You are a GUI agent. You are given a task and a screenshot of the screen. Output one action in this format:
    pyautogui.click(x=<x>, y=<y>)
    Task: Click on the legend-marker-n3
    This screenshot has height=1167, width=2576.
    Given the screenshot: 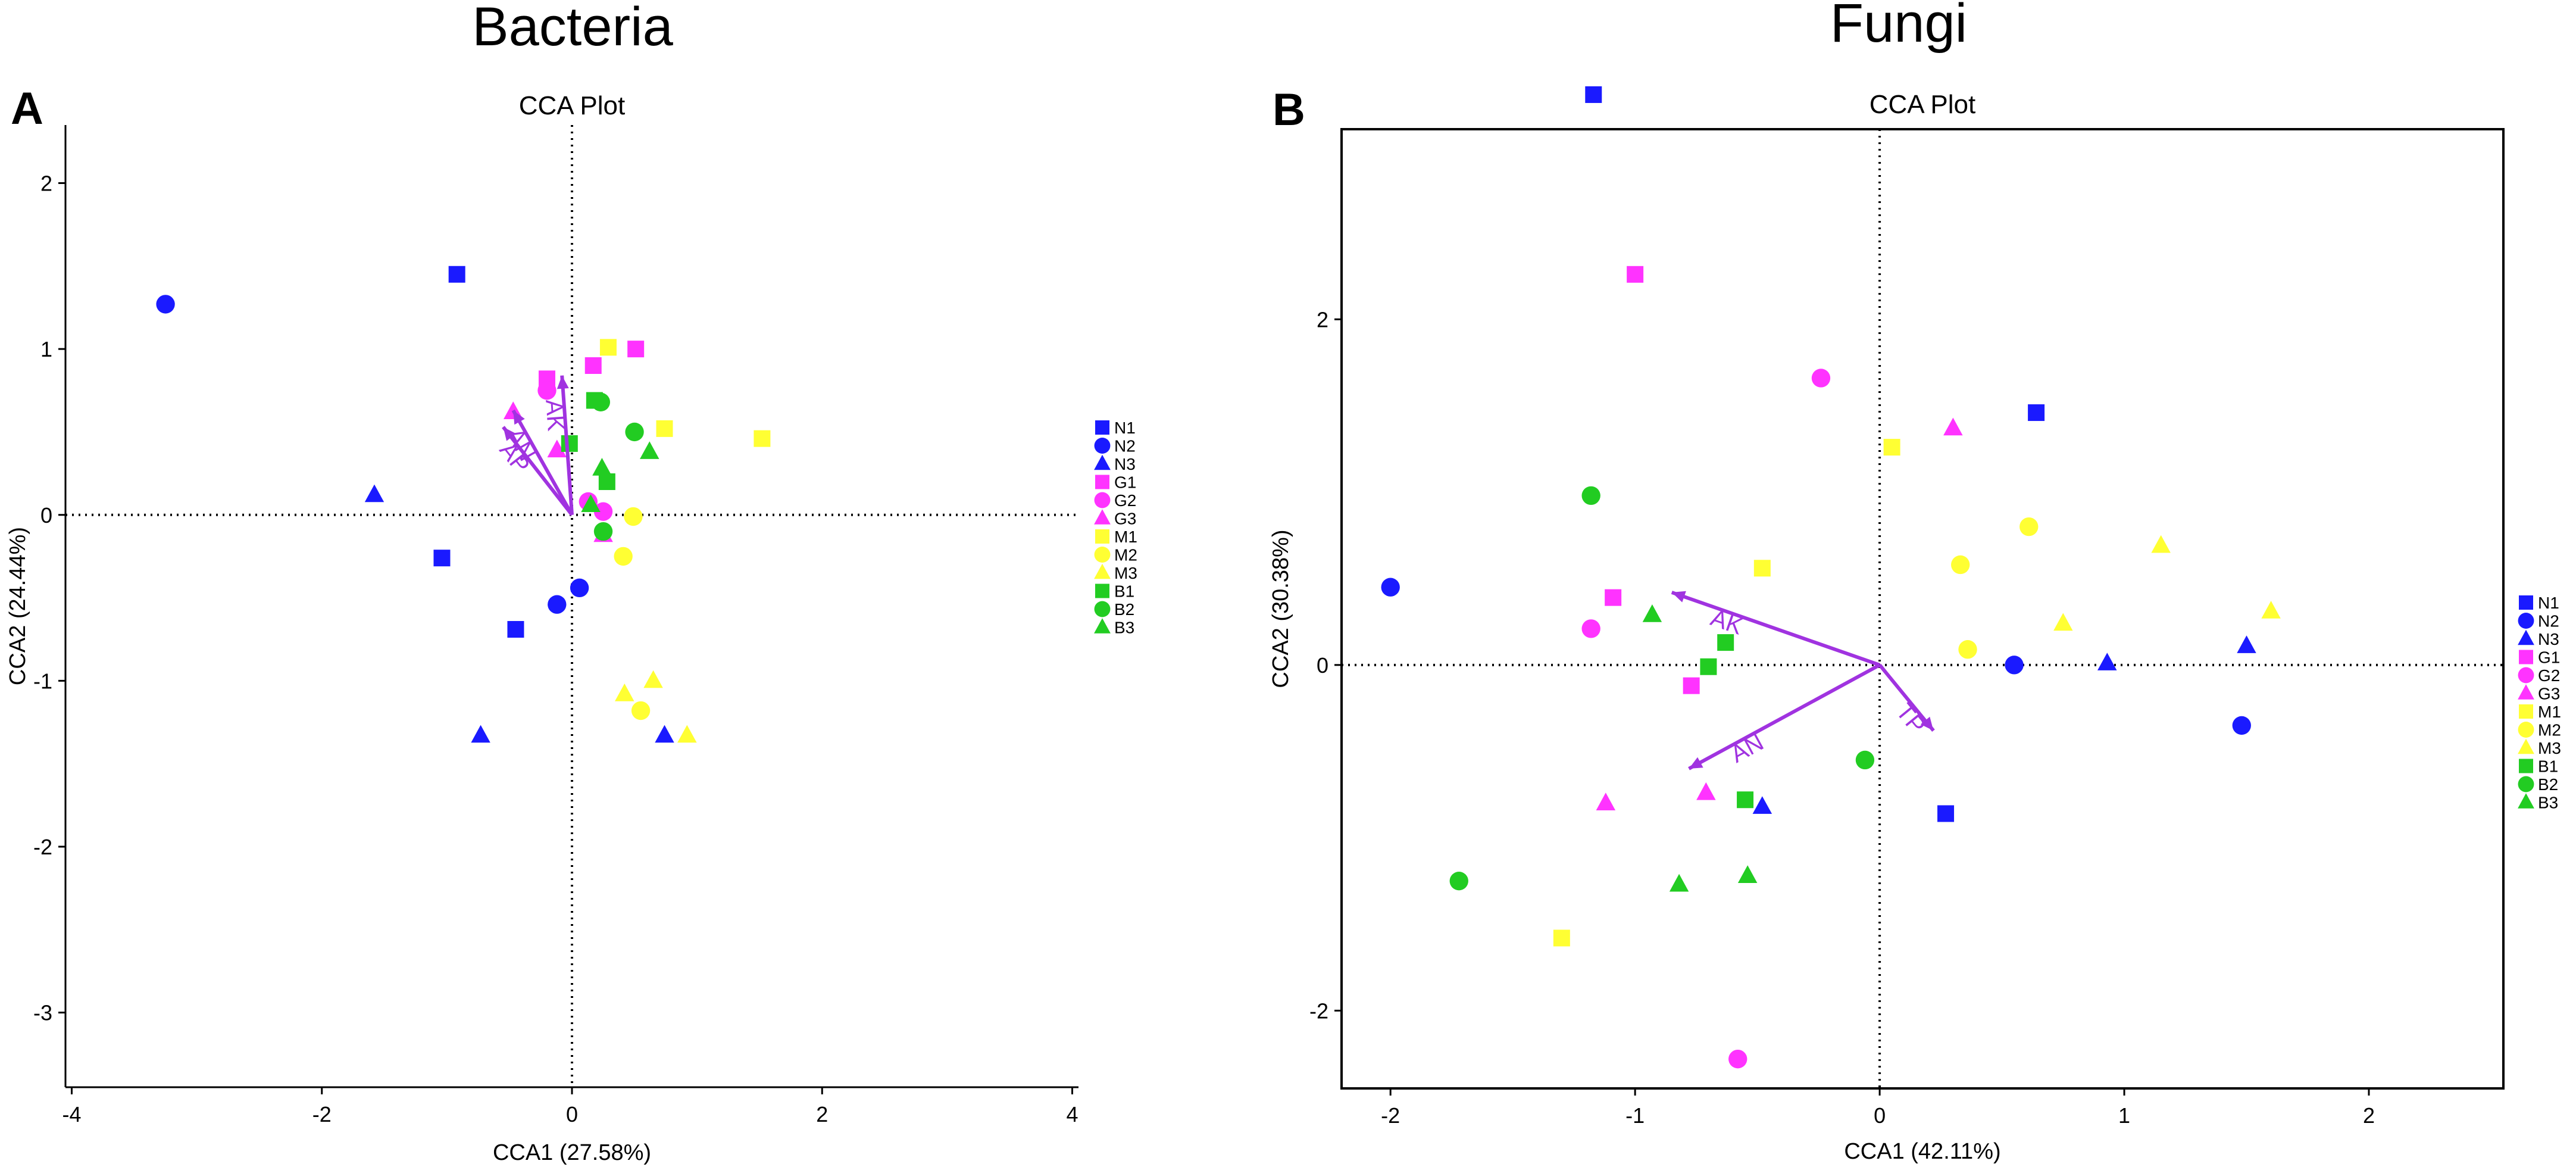 What is the action you would take?
    pyautogui.click(x=1102, y=462)
    